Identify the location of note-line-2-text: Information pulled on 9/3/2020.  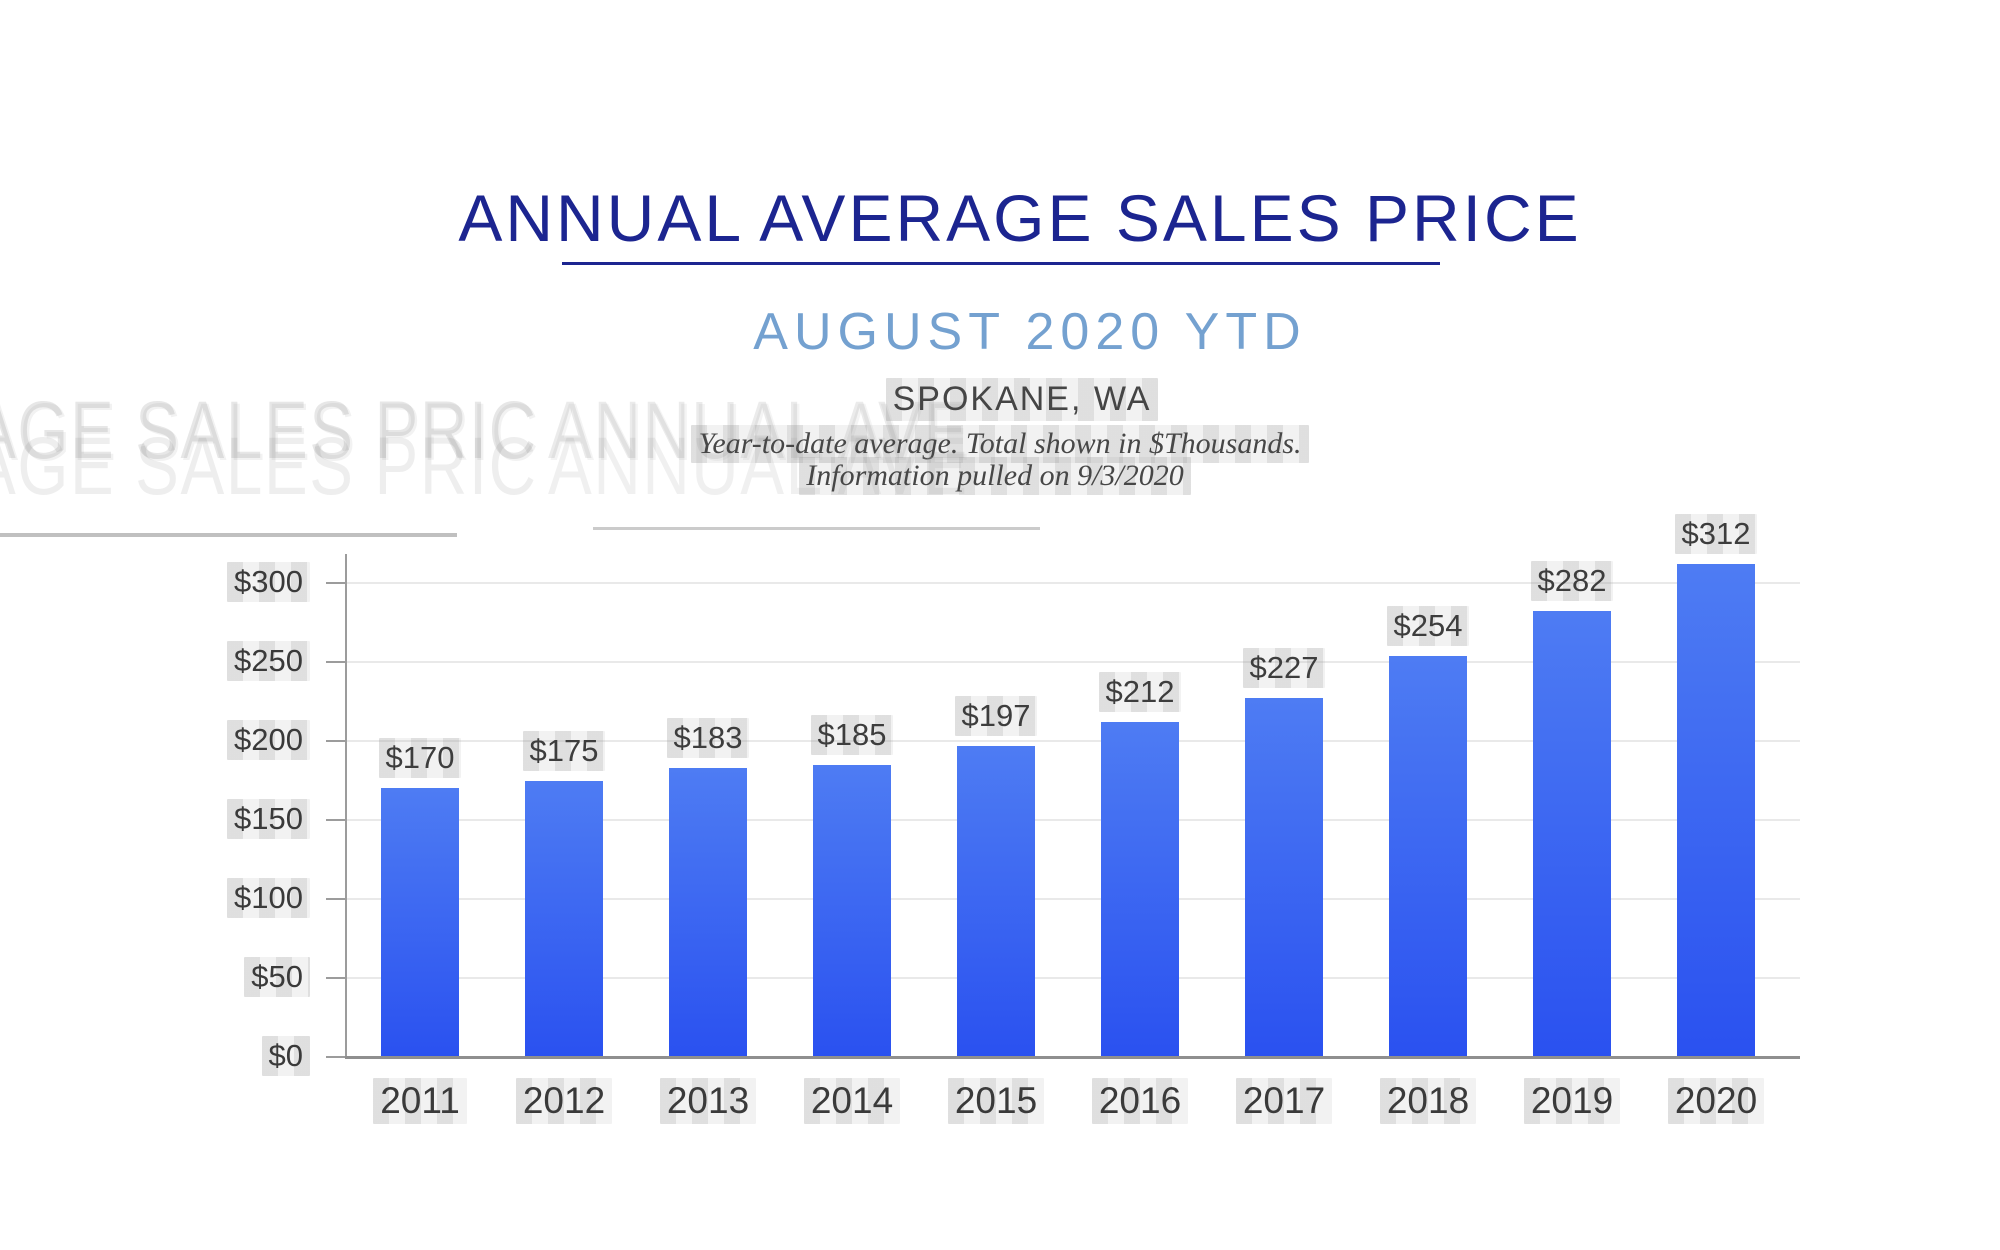
(995, 476).